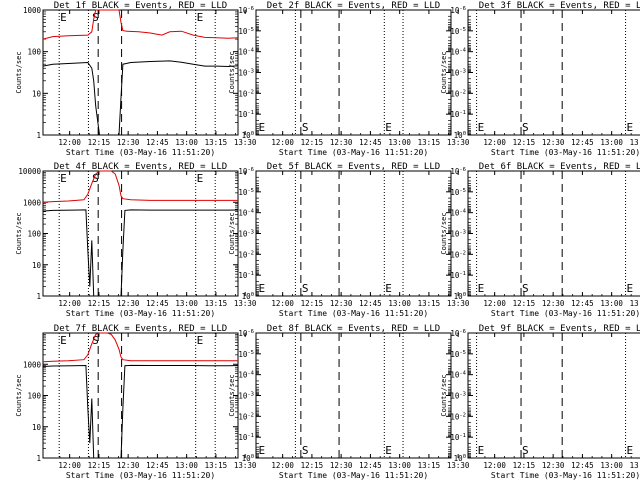 Image resolution: width=640 pixels, height=485 pixels. I want to click on chart-title: Det 5f BLACK = Events, RED = LLD, so click(353, 167).